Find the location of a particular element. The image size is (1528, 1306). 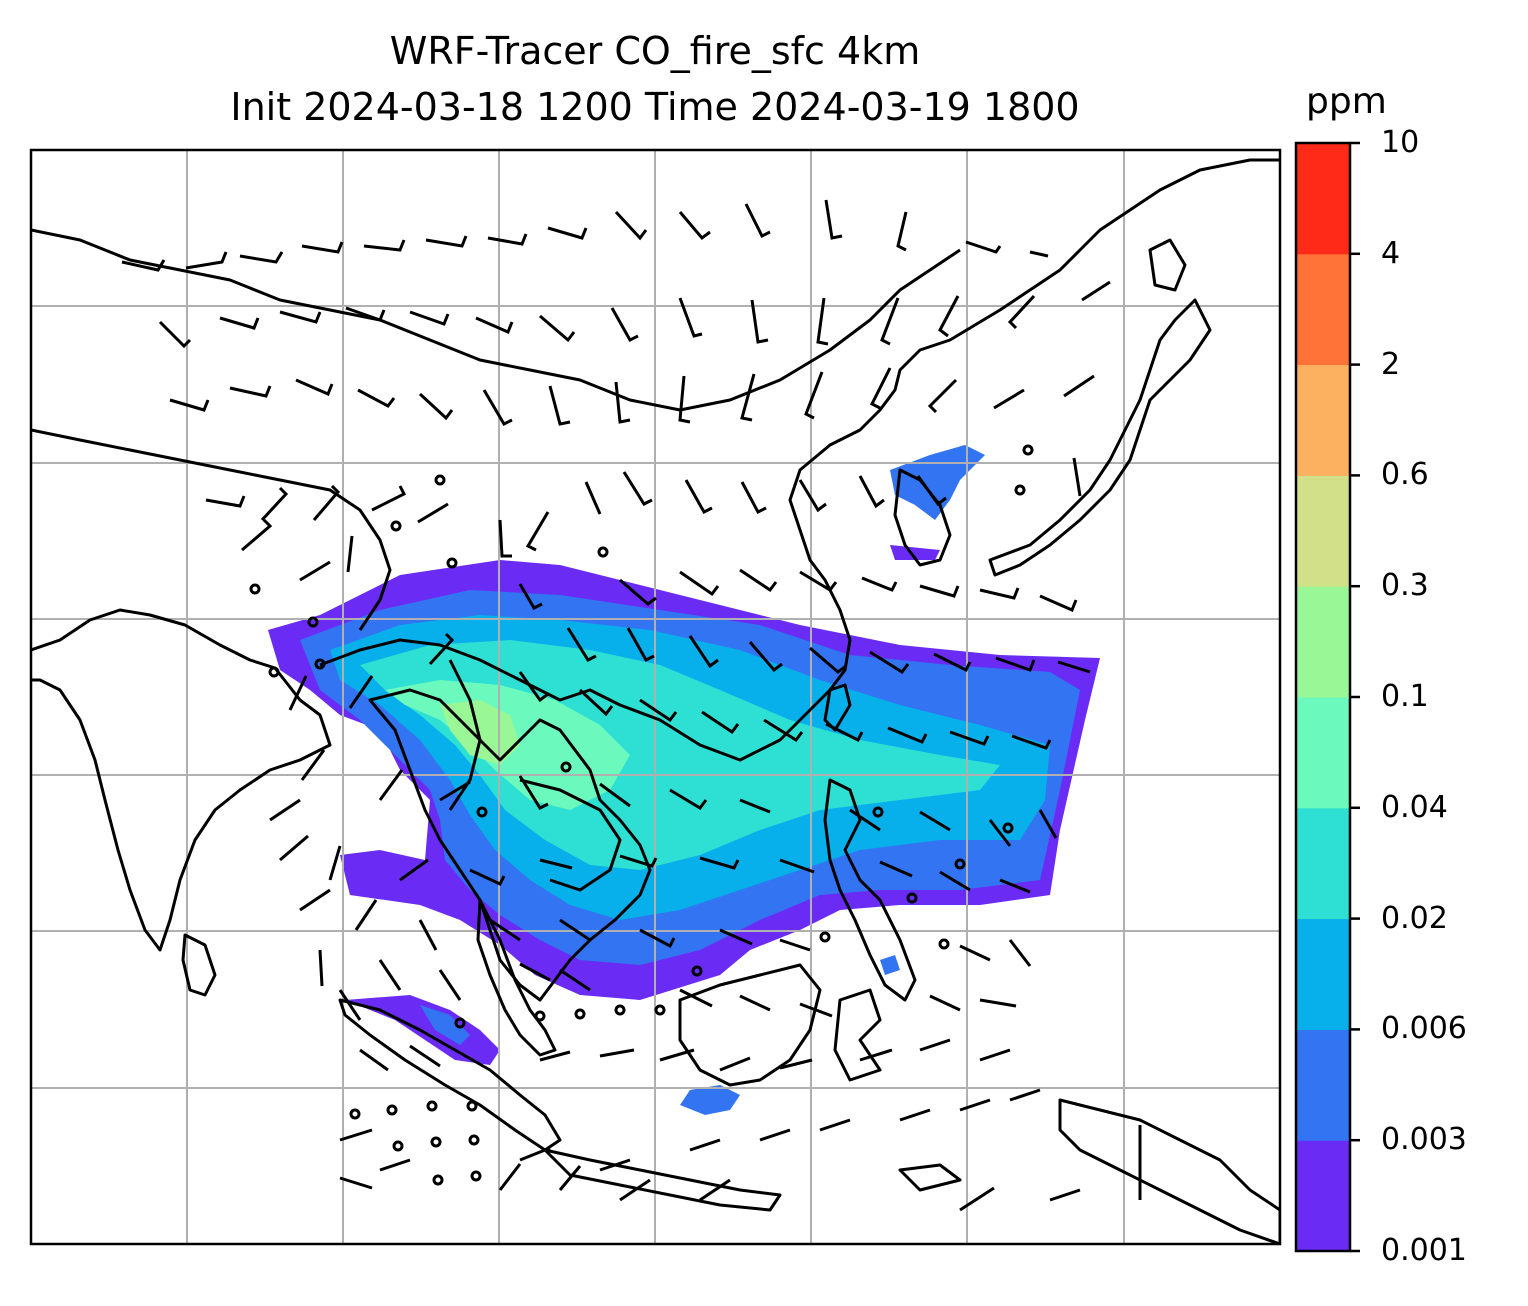

timor is located at coordinates (930, 1177).